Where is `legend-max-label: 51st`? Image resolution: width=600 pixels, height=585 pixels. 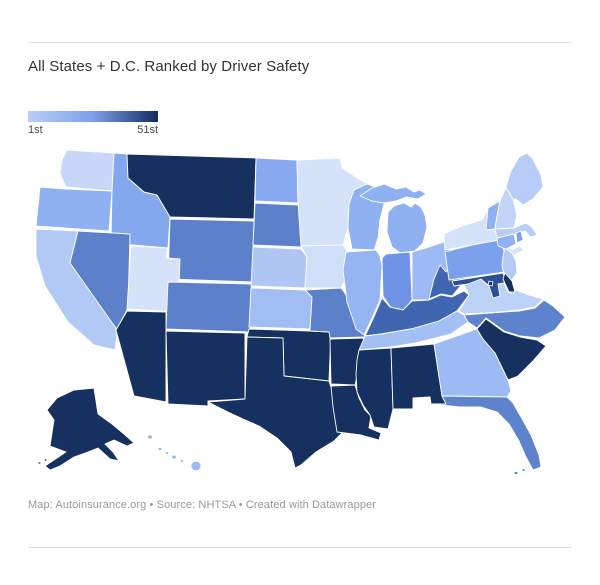
legend-max-label: 51st is located at coordinates (147, 130).